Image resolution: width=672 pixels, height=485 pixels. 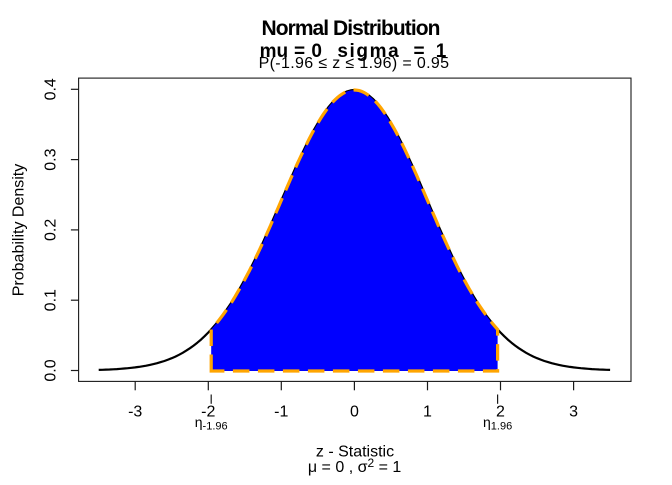 What do you see at coordinates (355, 452) in the screenshot?
I see `svg-text: z - Statistic` at bounding box center [355, 452].